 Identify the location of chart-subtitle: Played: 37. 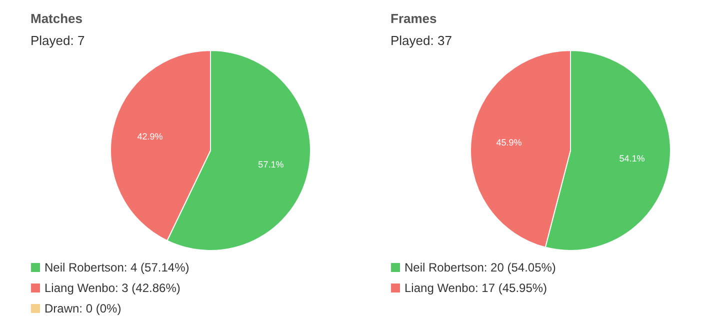
(421, 40).